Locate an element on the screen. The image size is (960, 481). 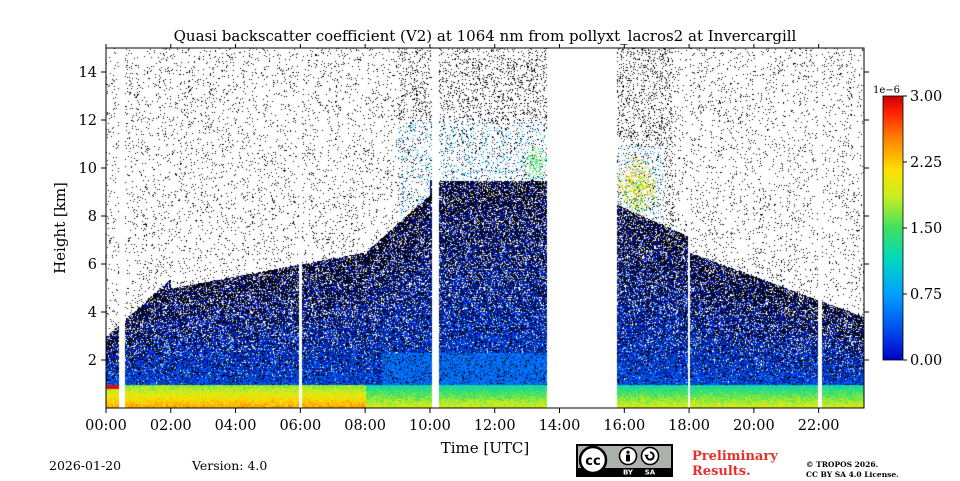
y-tick-label: 12 is located at coordinates (88, 121).